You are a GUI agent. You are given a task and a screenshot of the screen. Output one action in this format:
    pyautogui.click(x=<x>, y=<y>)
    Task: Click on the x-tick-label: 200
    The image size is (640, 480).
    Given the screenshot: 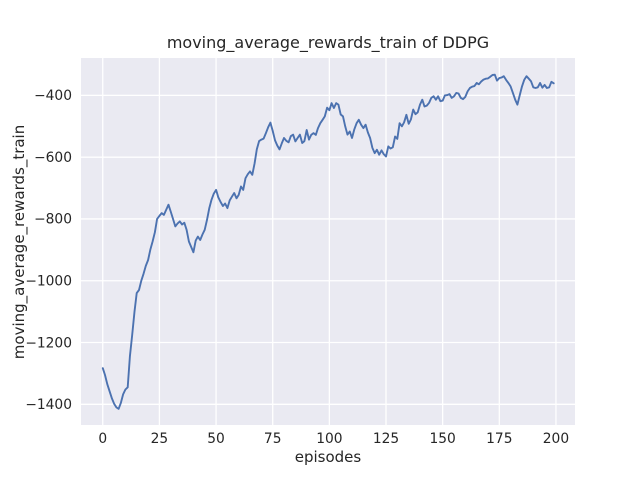 What is the action you would take?
    pyautogui.click(x=556, y=439)
    